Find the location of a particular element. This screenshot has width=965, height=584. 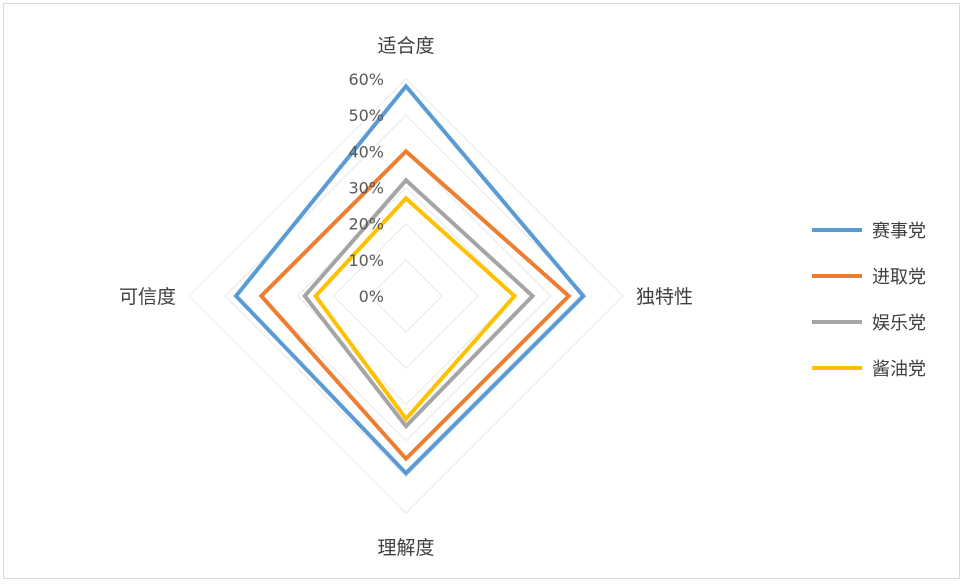

tick-label-5: 50% is located at coordinates (366, 115).